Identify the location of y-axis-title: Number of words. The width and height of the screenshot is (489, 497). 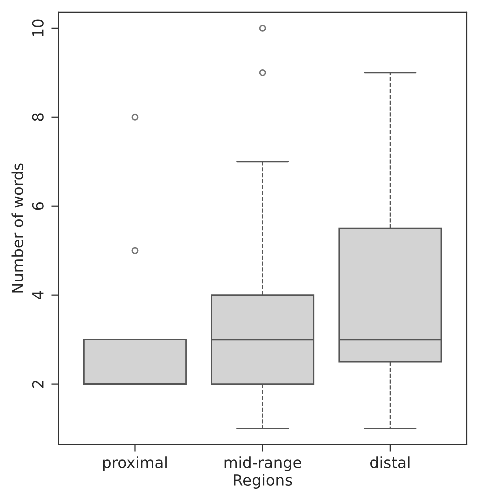
(18, 228).